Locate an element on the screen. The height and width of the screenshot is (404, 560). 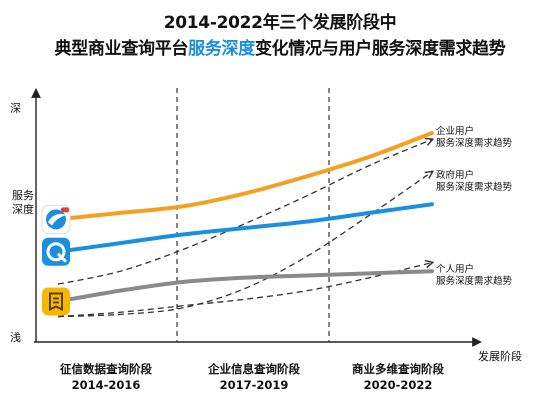
stage-name-1: 征信数据查询阶段 is located at coordinates (106, 369).